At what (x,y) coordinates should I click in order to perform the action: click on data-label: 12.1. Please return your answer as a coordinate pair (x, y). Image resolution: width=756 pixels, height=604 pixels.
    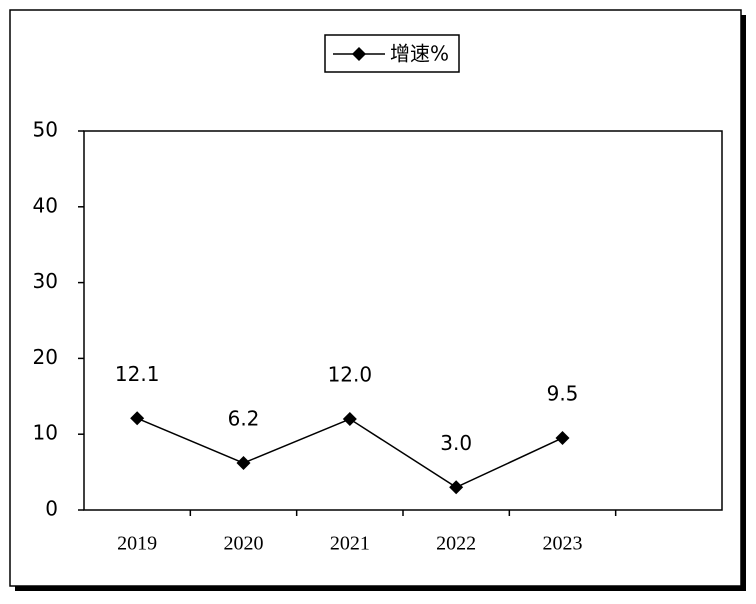
    Looking at the image, I should click on (137, 374).